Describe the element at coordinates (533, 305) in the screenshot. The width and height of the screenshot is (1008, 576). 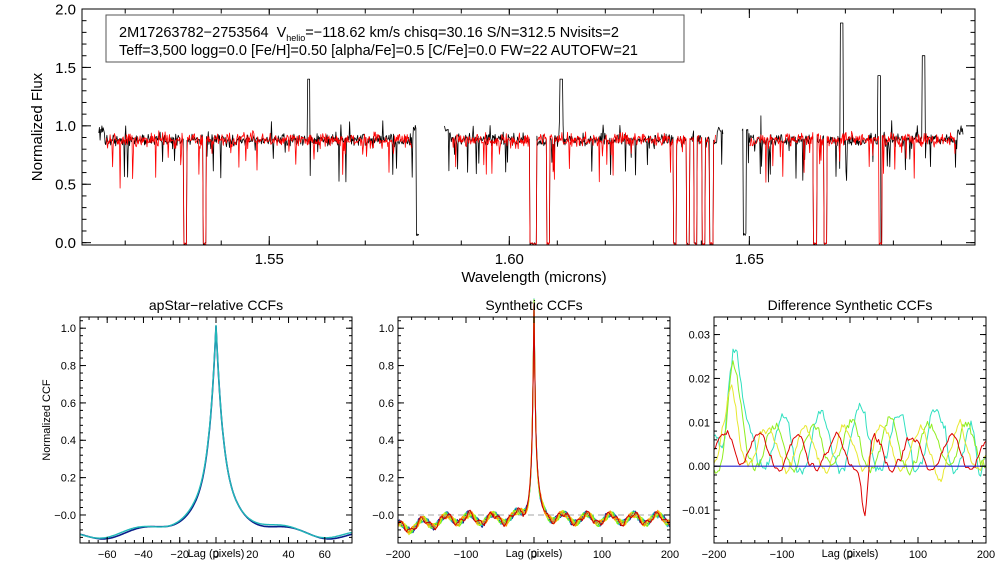
I see `synthetic-ccf-title: Synthetic CCFs` at that location.